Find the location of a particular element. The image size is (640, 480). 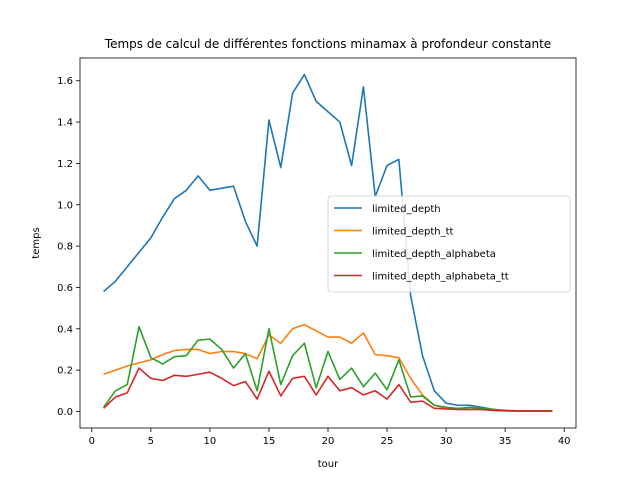

x-tick-label: 5 is located at coordinates (151, 441).